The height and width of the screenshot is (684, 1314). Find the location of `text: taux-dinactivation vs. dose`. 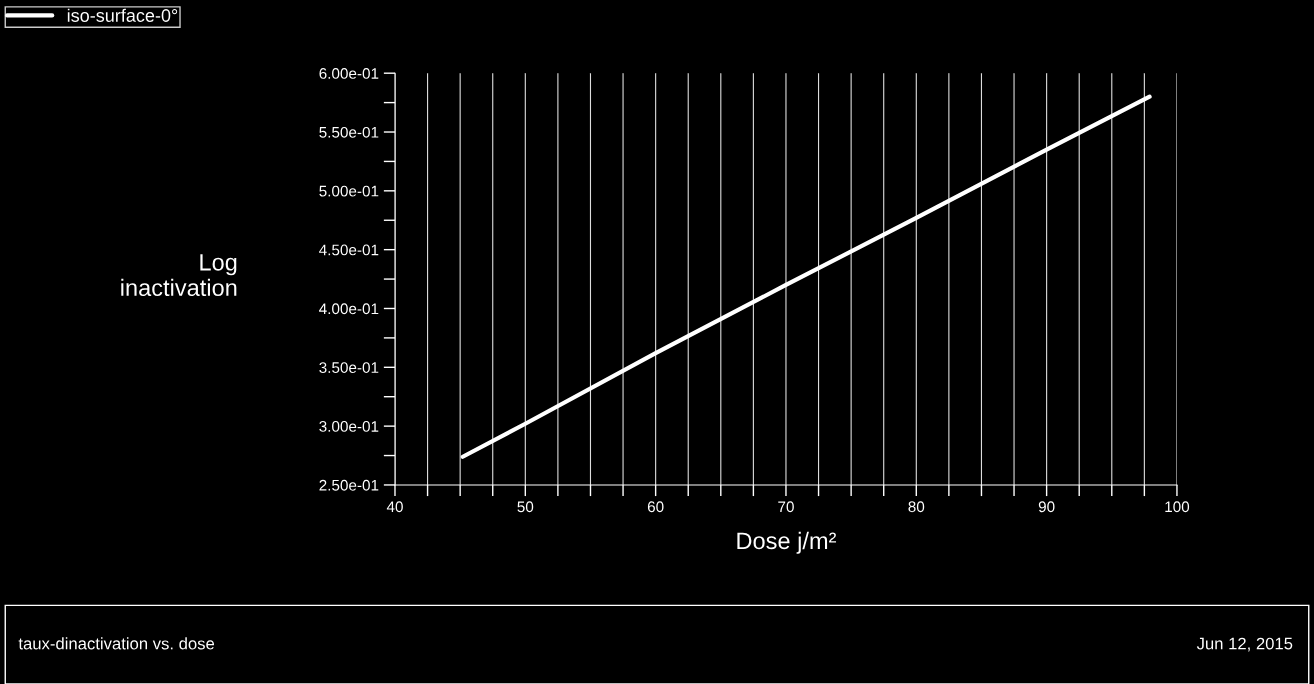

text: taux-dinactivation vs. dose is located at coordinates (116, 643).